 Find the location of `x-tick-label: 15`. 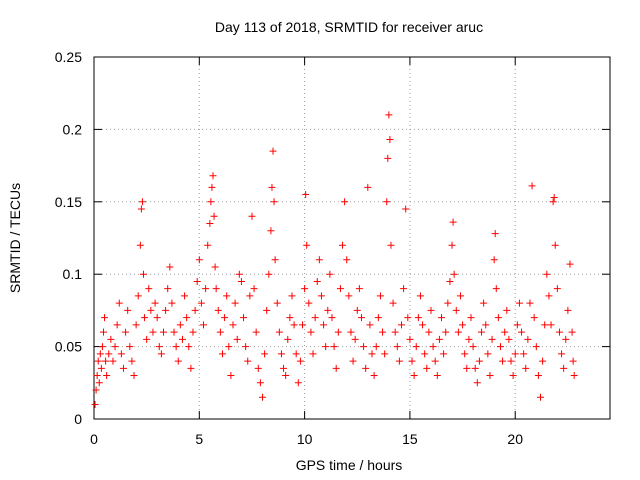

x-tick-label: 15 is located at coordinates (410, 439).